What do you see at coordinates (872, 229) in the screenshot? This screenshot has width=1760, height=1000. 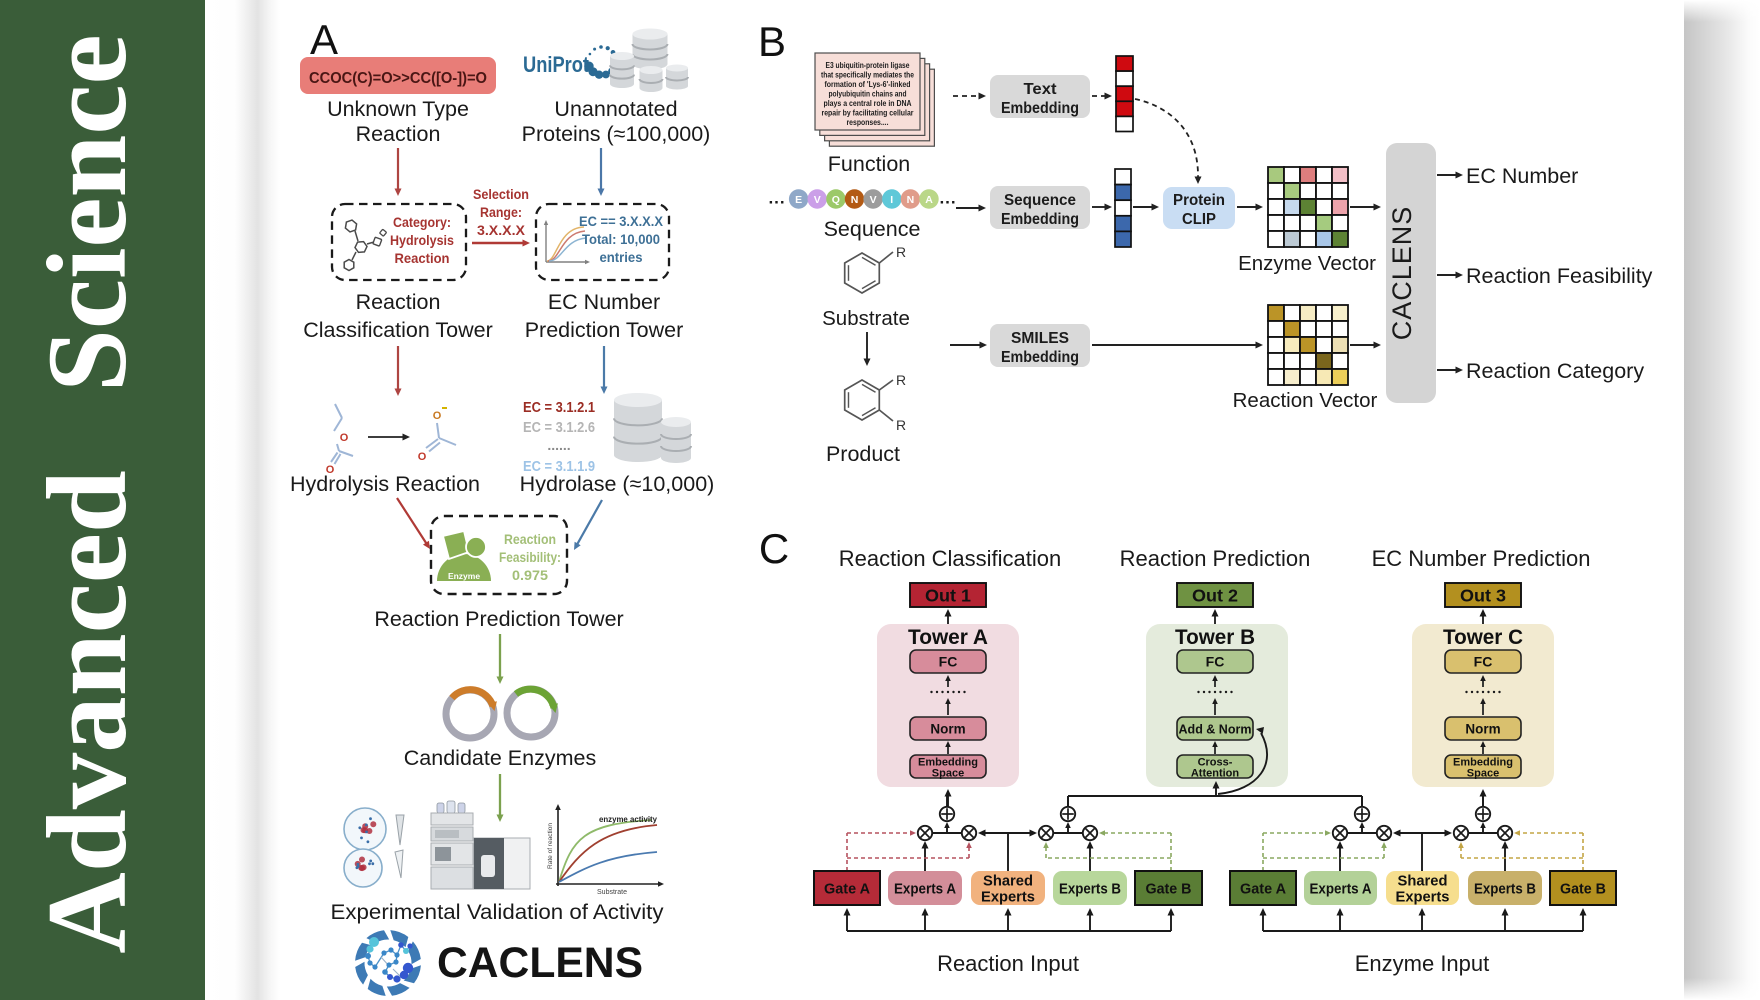 I see `svg-text: Sequence` at bounding box center [872, 229].